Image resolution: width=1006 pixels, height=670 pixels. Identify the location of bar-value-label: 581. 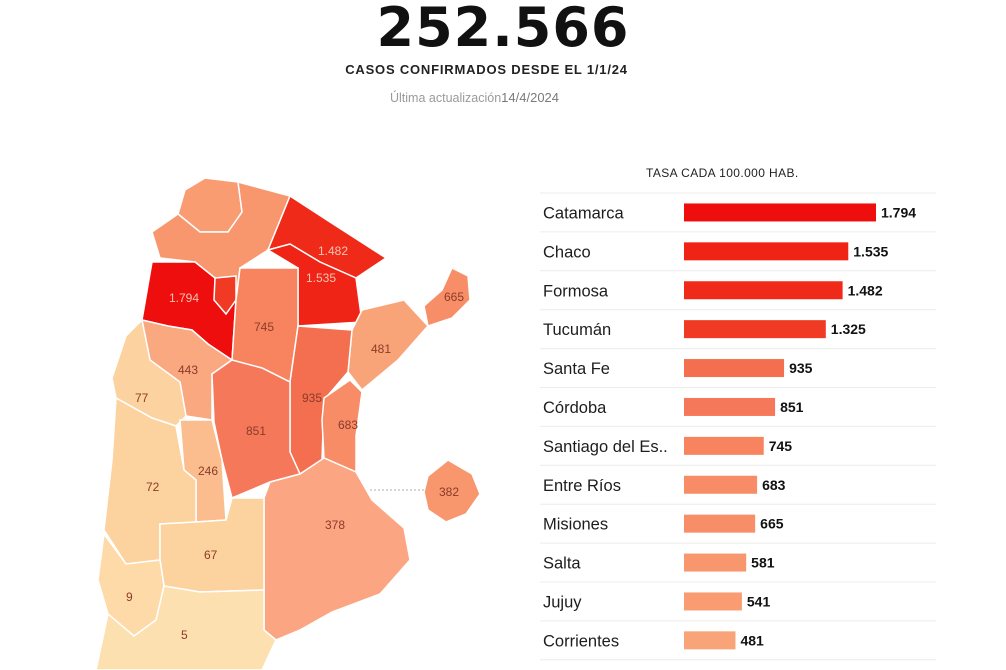
(763, 563).